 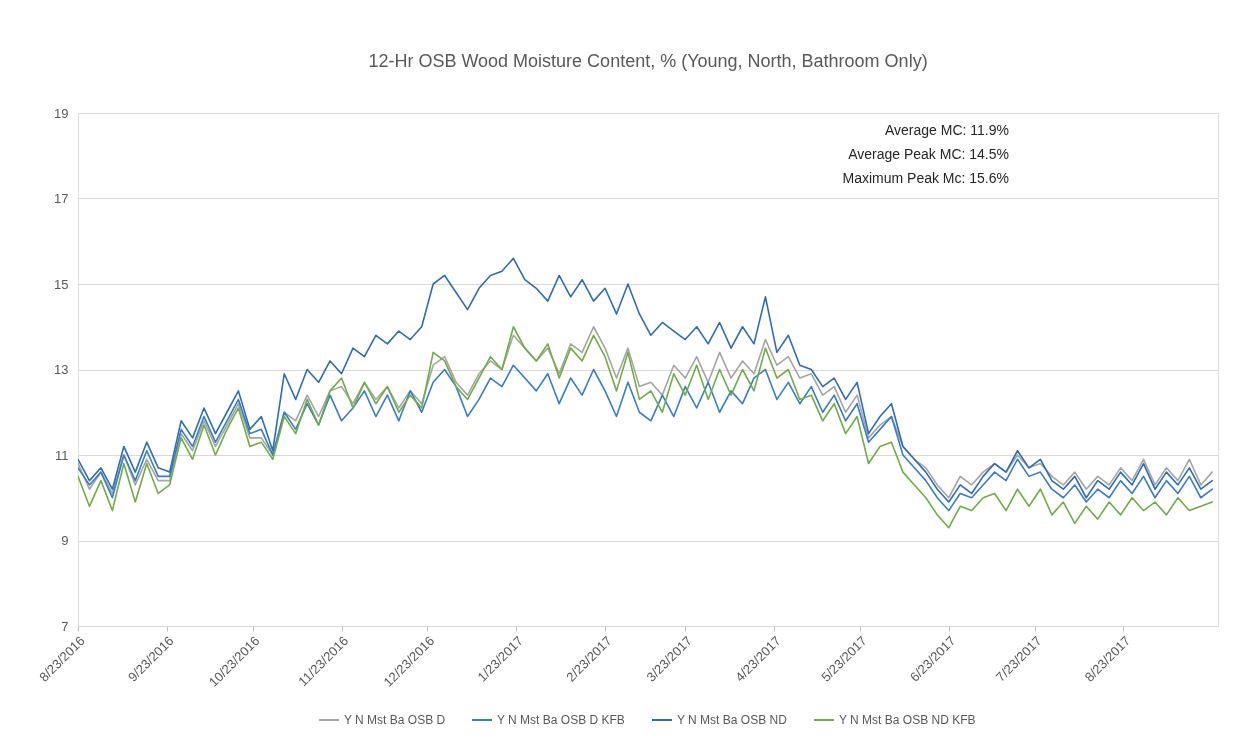 I want to click on y-tick-label: 19, so click(x=61, y=113).